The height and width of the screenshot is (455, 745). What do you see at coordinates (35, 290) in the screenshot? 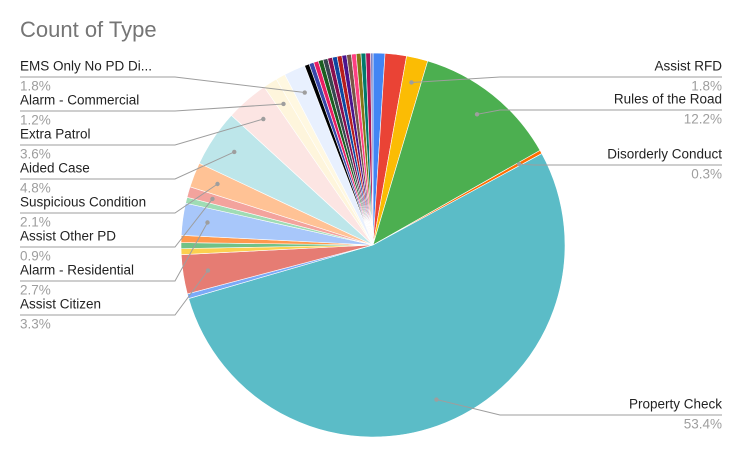
I see `slice-percent: 2.7%` at bounding box center [35, 290].